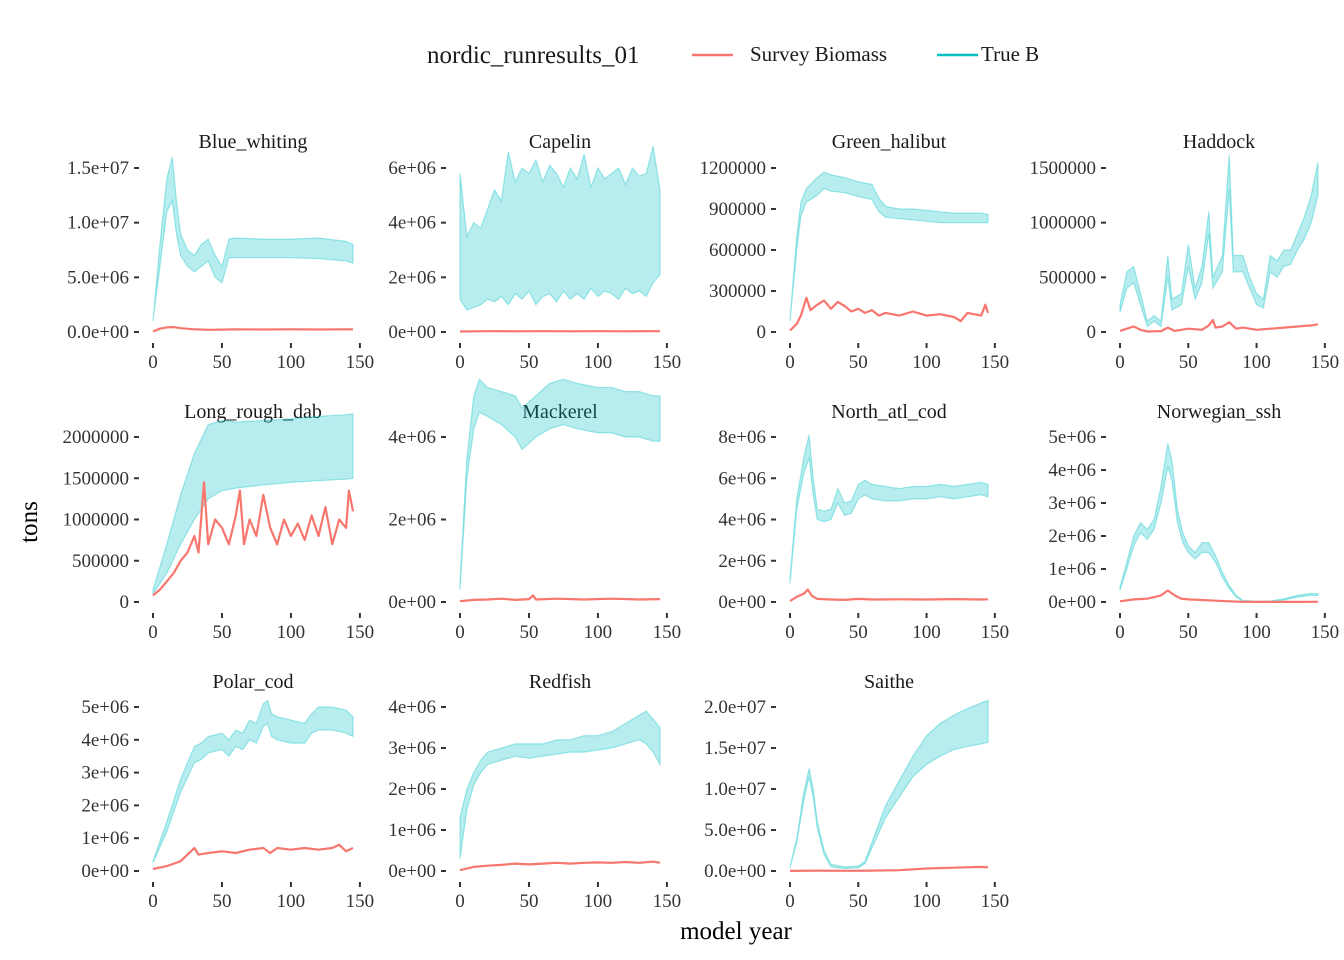 The height and width of the screenshot is (960, 1344). I want to click on panel-haddock: Haddock 0 50 100 150 0 500000 1000000 1500000, so click(1185, 252).